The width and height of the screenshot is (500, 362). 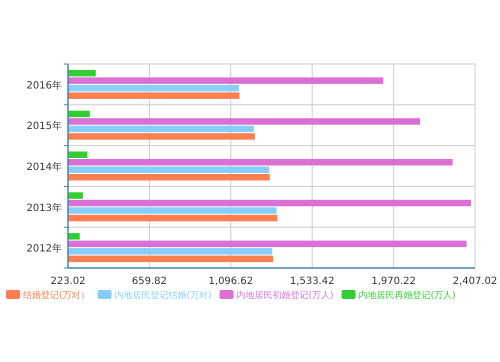 What do you see at coordinates (231, 281) in the screenshot?
I see `x-tick-label: 1,096.62` at bounding box center [231, 281].